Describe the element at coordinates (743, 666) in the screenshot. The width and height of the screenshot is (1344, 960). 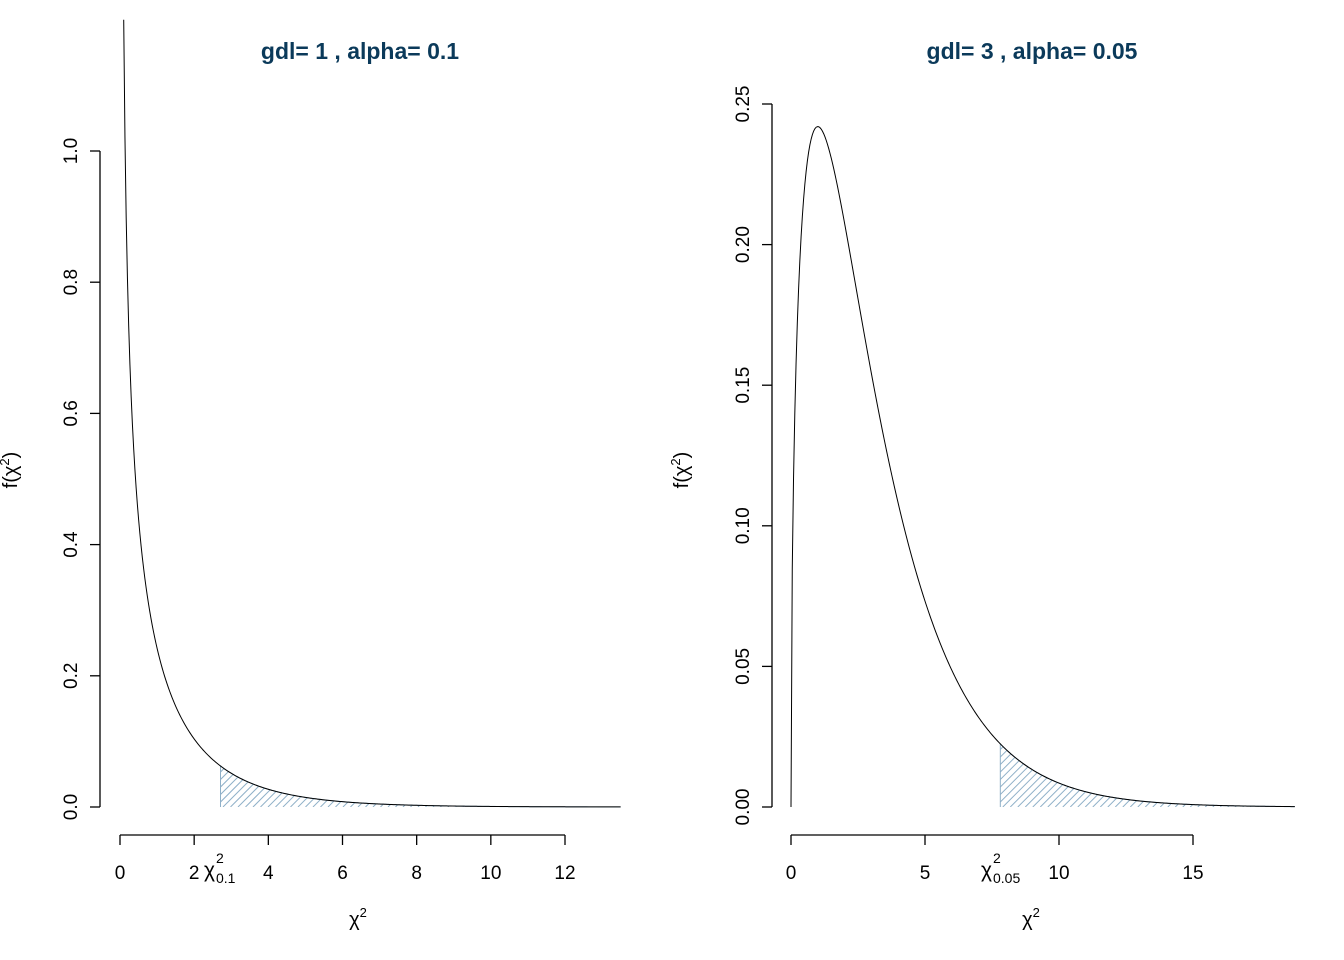
I see `y-tick-label: 0.05` at that location.